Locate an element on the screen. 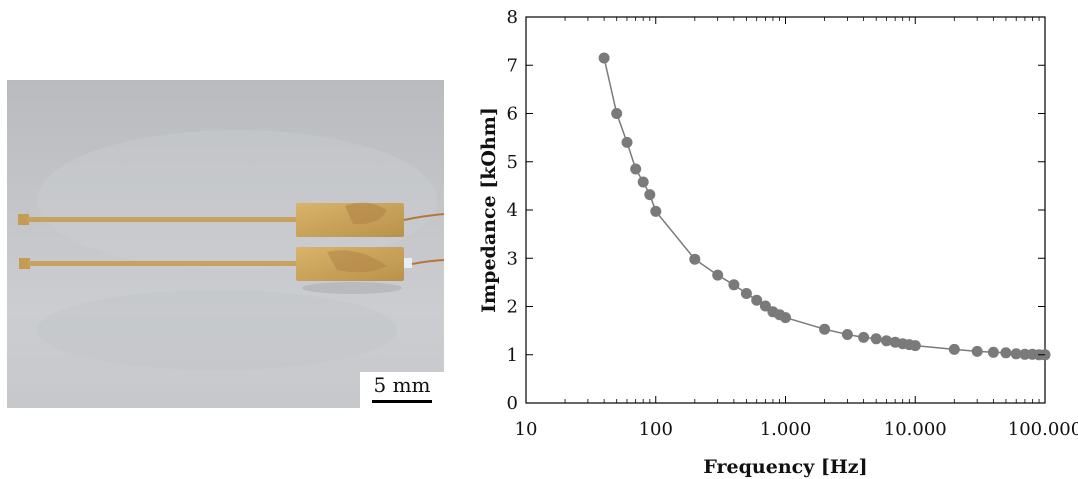 Image resolution: width=1078 pixels, height=479 pixels. y-tick-label: 2 is located at coordinates (512, 307).